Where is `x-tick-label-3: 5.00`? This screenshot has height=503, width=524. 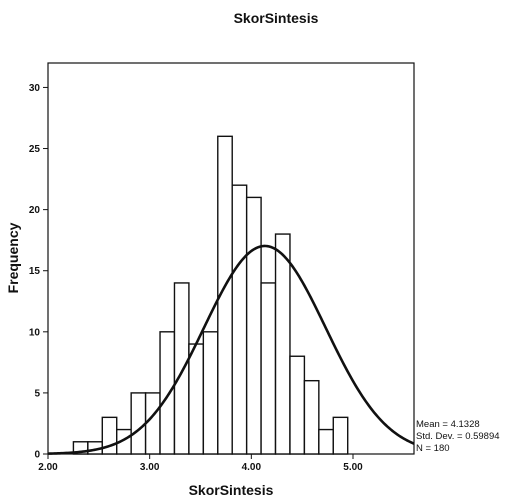 x-tick-label-3: 5.00 is located at coordinates (353, 467).